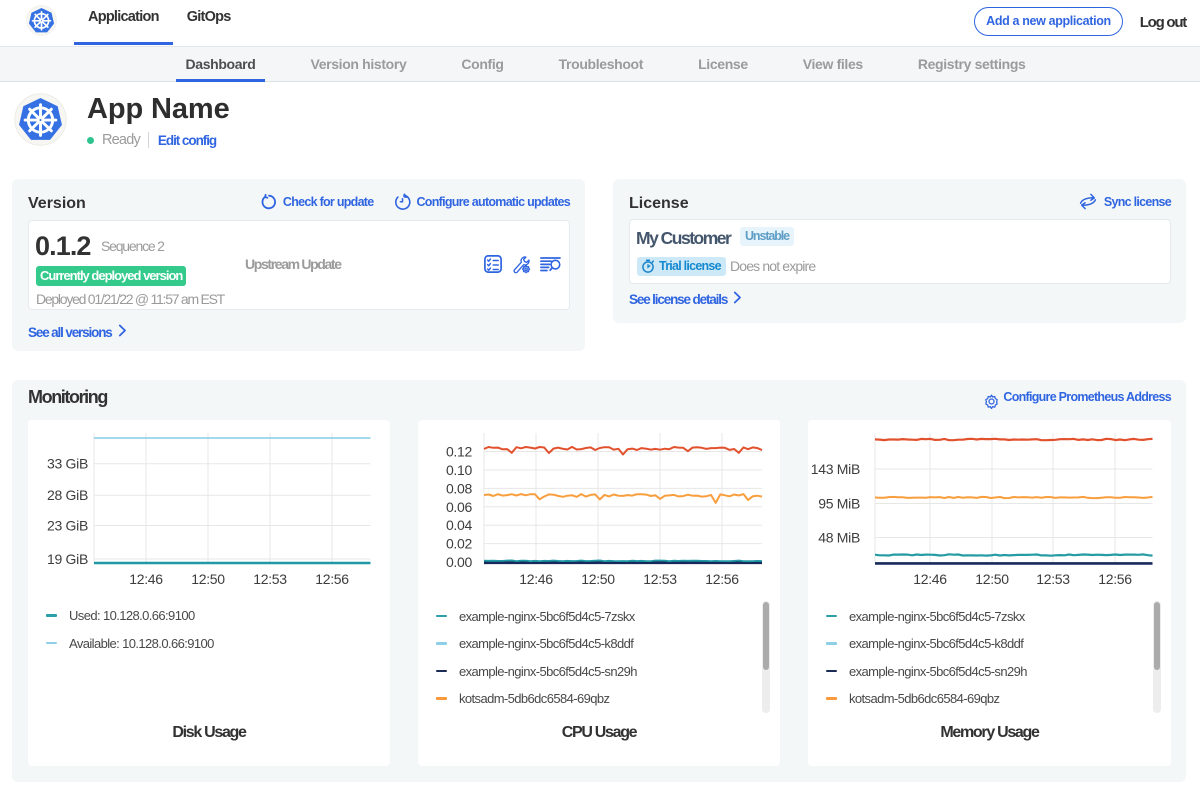 This screenshot has height=796, width=1200. What do you see at coordinates (67, 464) in the screenshot?
I see `svg-text: 33 GiB` at bounding box center [67, 464].